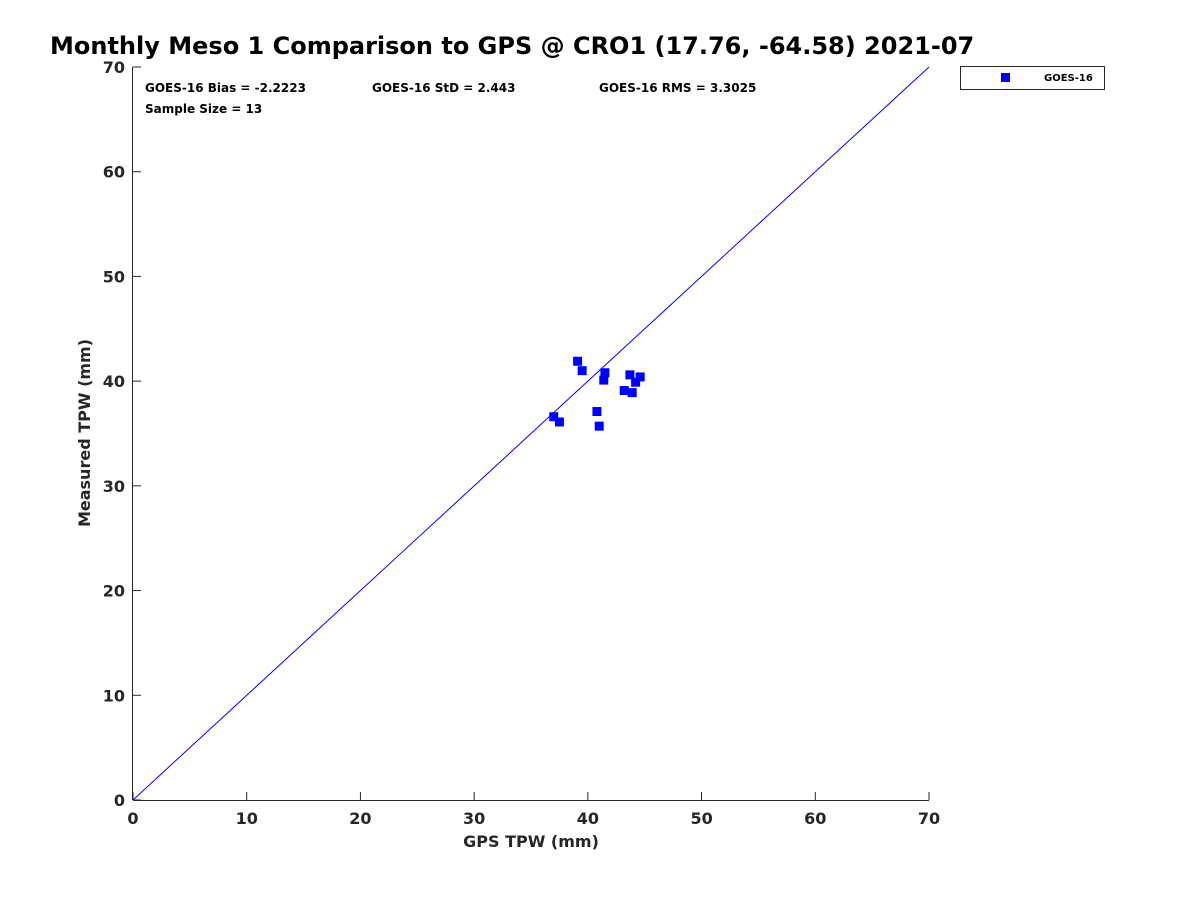  I want to click on y-tick-label: 10, so click(114, 695).